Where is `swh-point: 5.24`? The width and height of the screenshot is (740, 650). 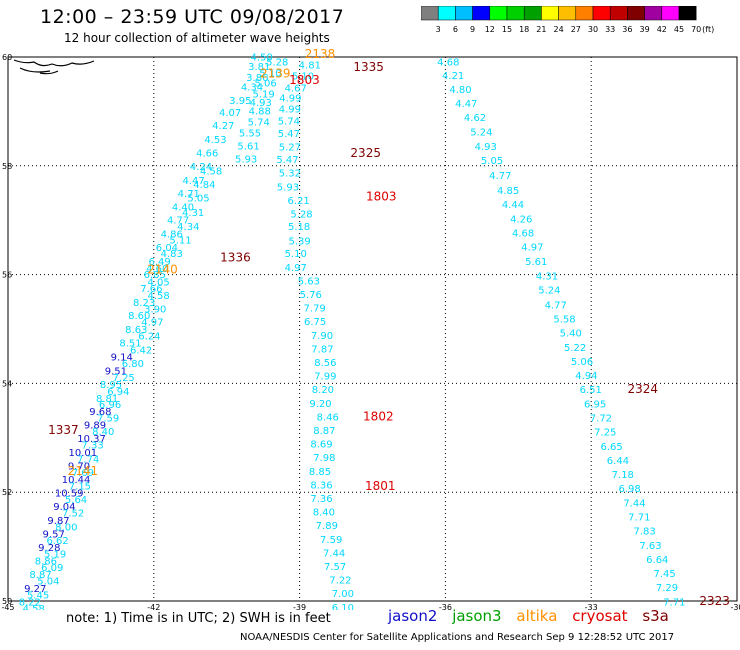
swh-point: 5.24 is located at coordinates (549, 291).